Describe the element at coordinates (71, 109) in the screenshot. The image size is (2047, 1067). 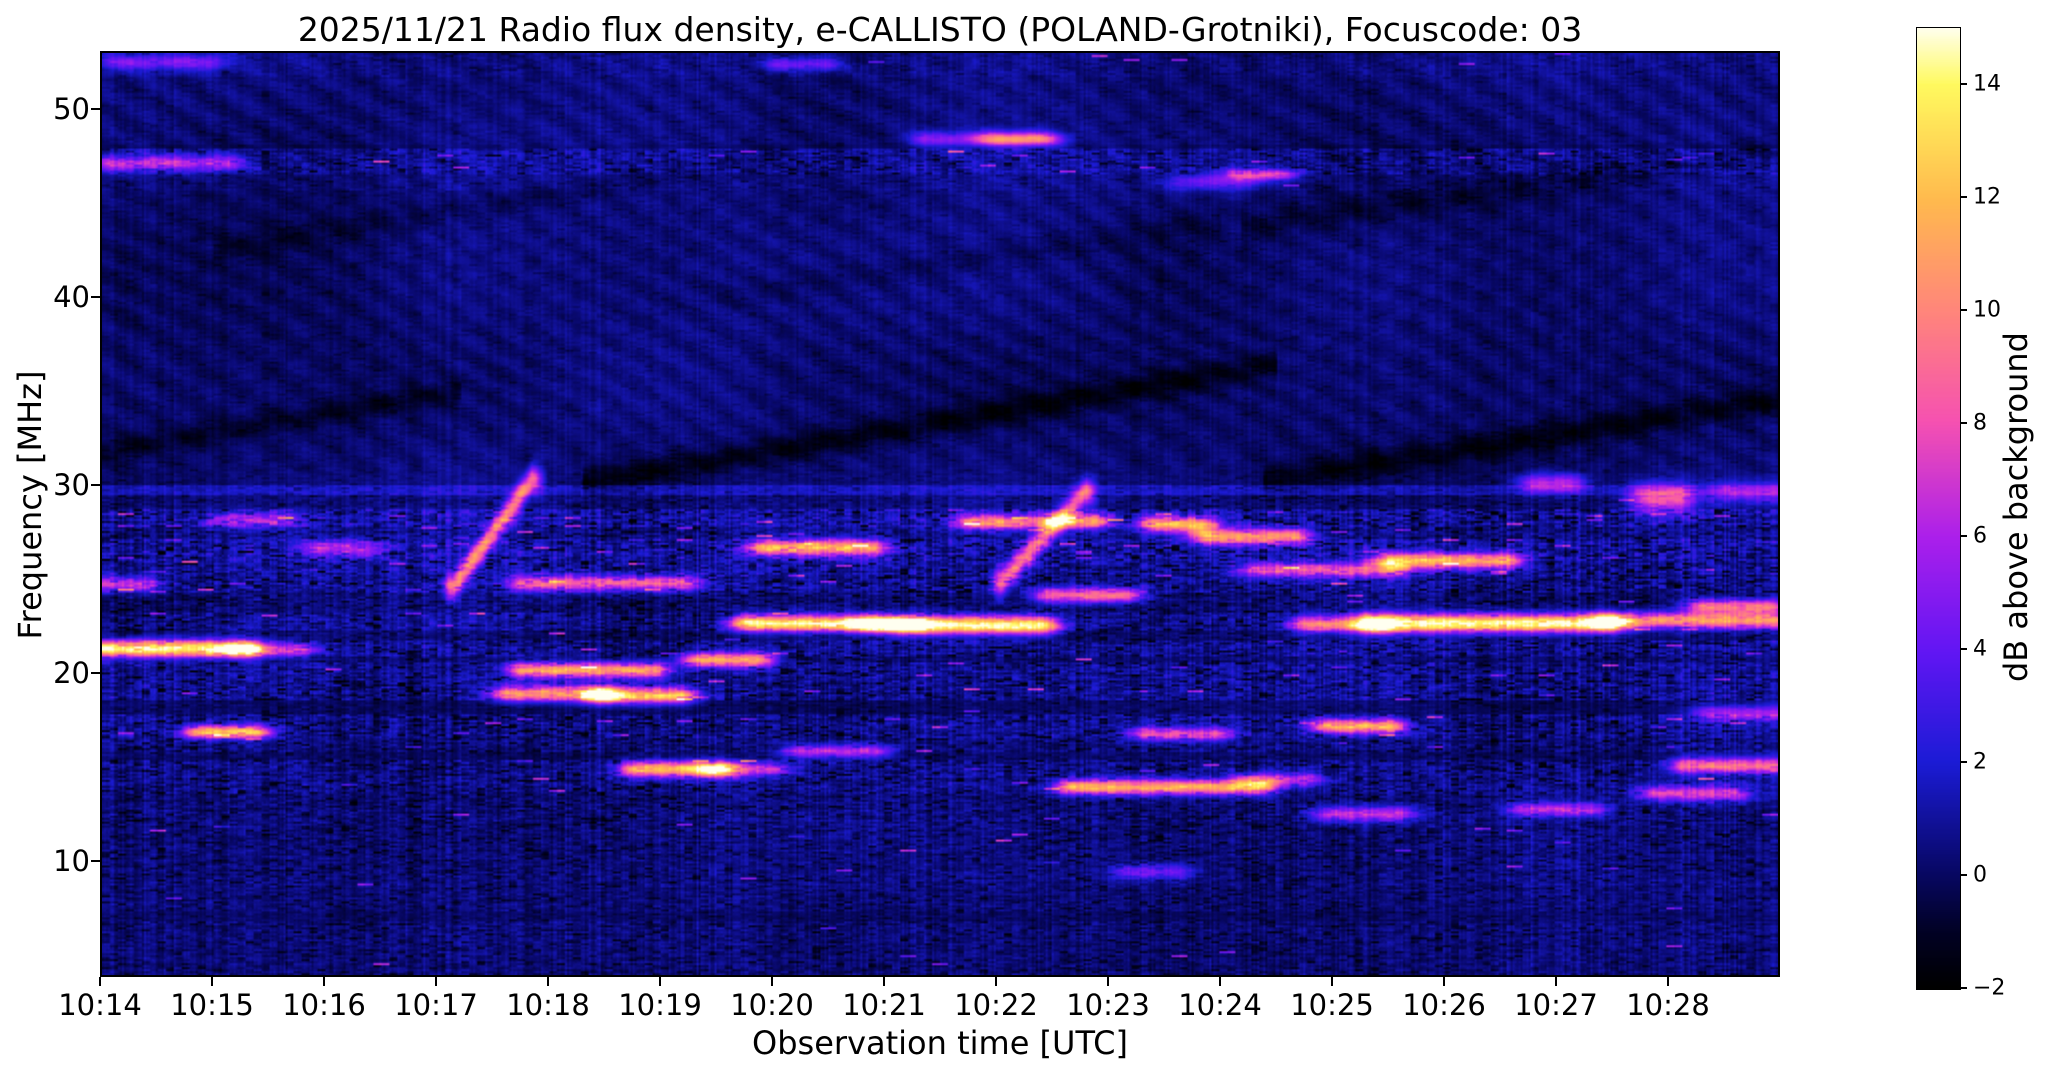
I see `y-tick-label: 50` at that location.